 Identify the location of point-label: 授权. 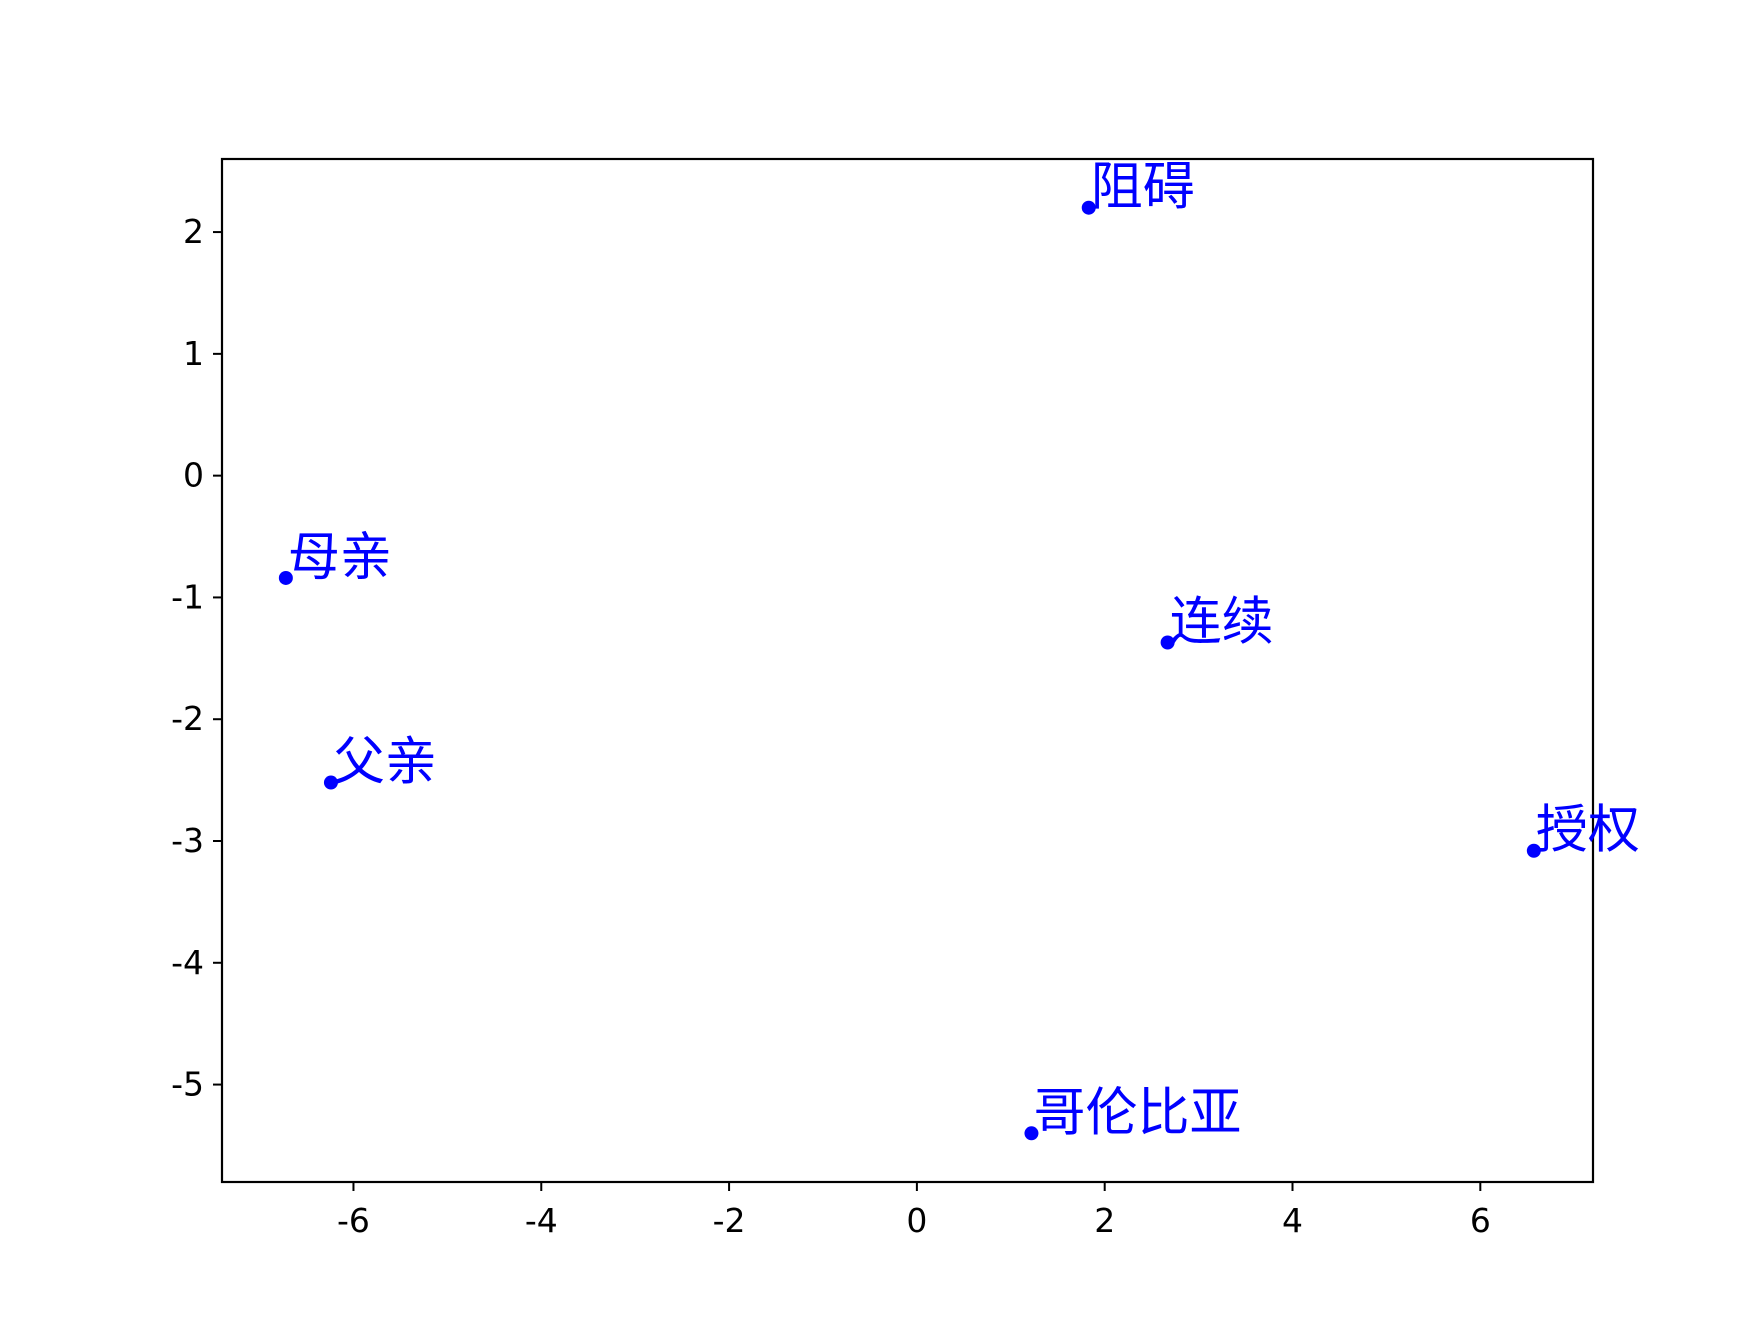
(1588, 831).